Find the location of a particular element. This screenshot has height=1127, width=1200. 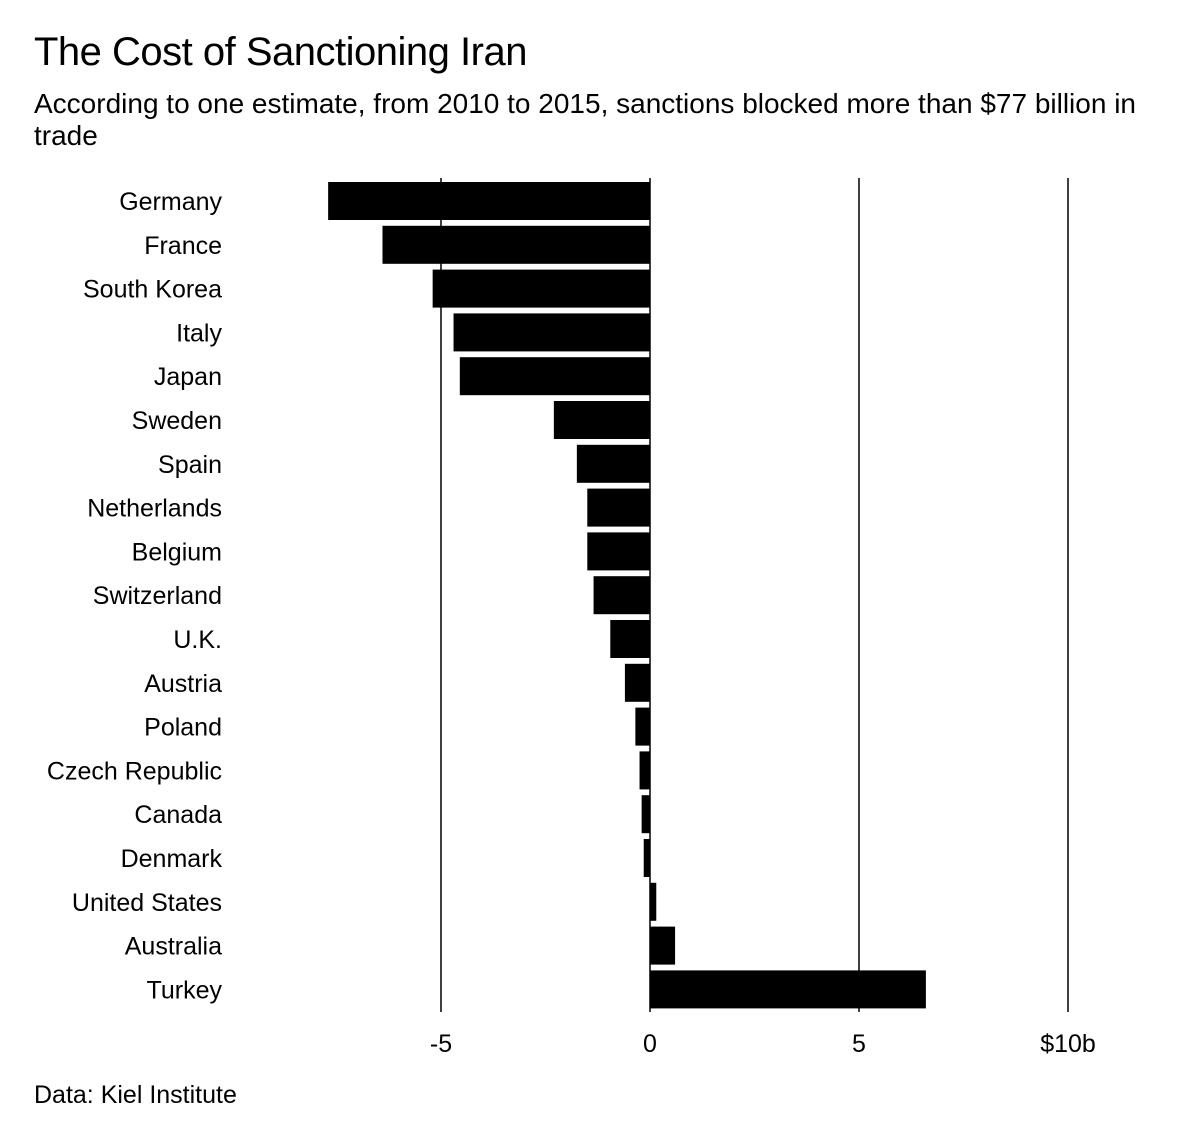

bar-u-k is located at coordinates (630, 639).